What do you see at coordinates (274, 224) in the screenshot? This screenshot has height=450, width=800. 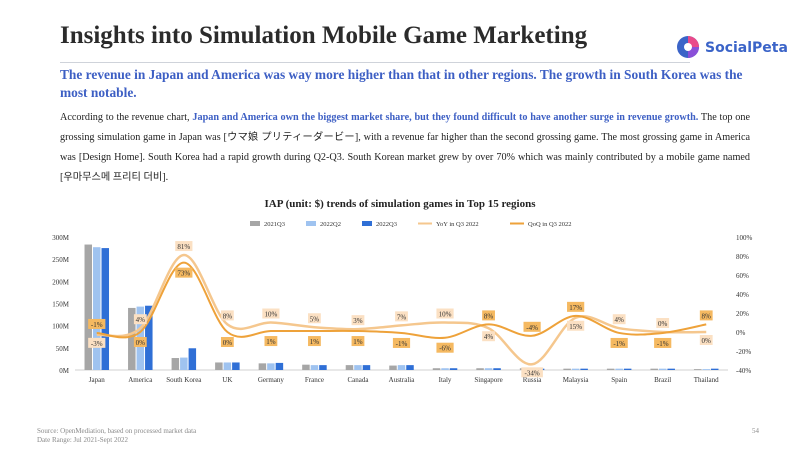 I see `legend-label: 2021Q3` at bounding box center [274, 224].